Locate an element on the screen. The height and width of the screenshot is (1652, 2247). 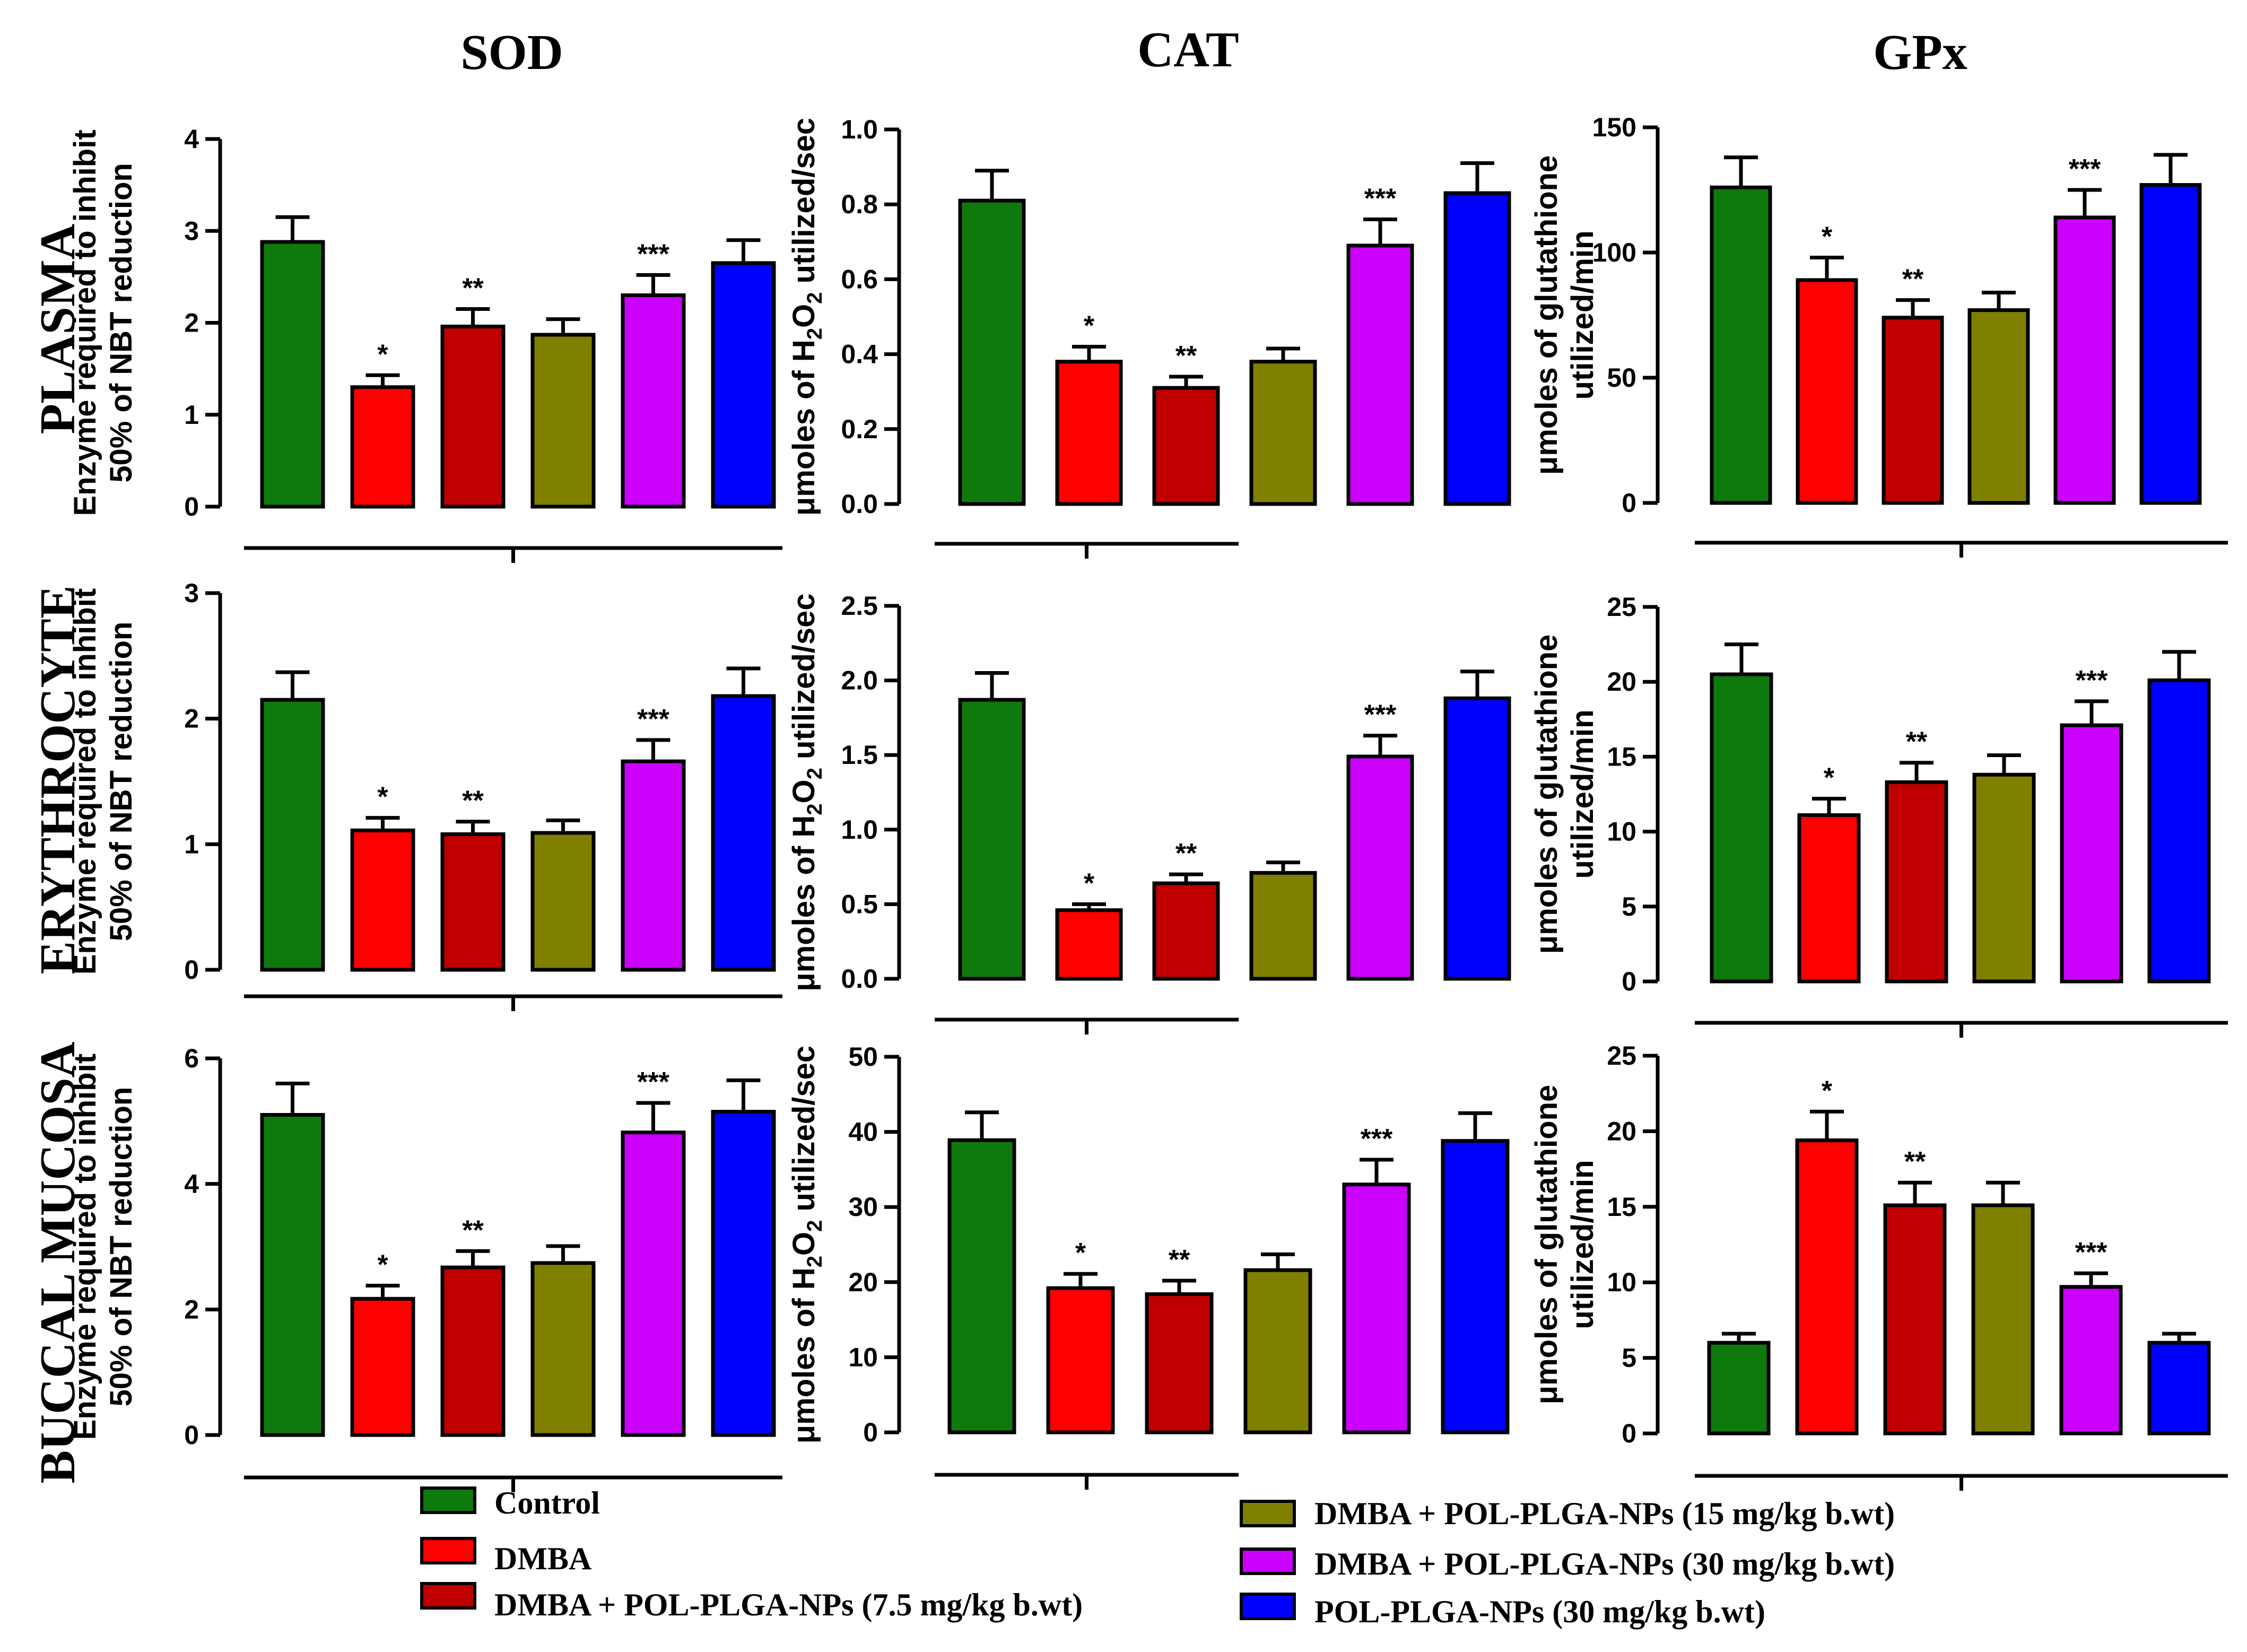
y-tick-label: 0.2 is located at coordinates (859, 429).